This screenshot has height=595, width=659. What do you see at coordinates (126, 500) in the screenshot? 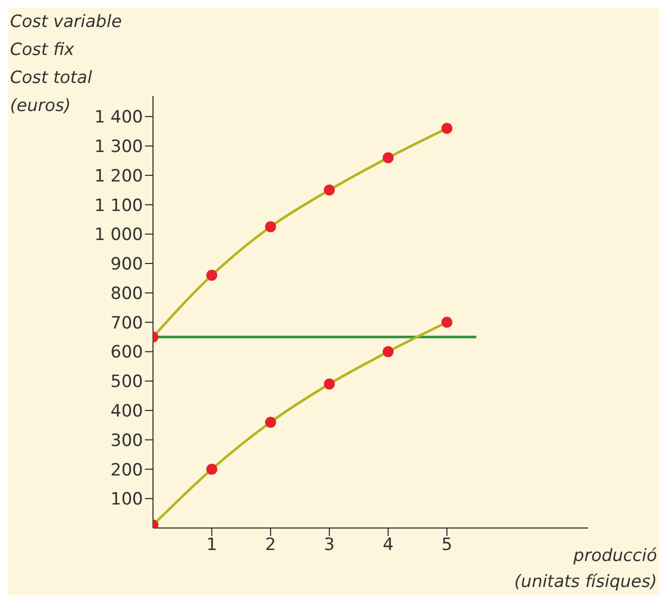
I see `y-tick-label: 100` at bounding box center [126, 500].